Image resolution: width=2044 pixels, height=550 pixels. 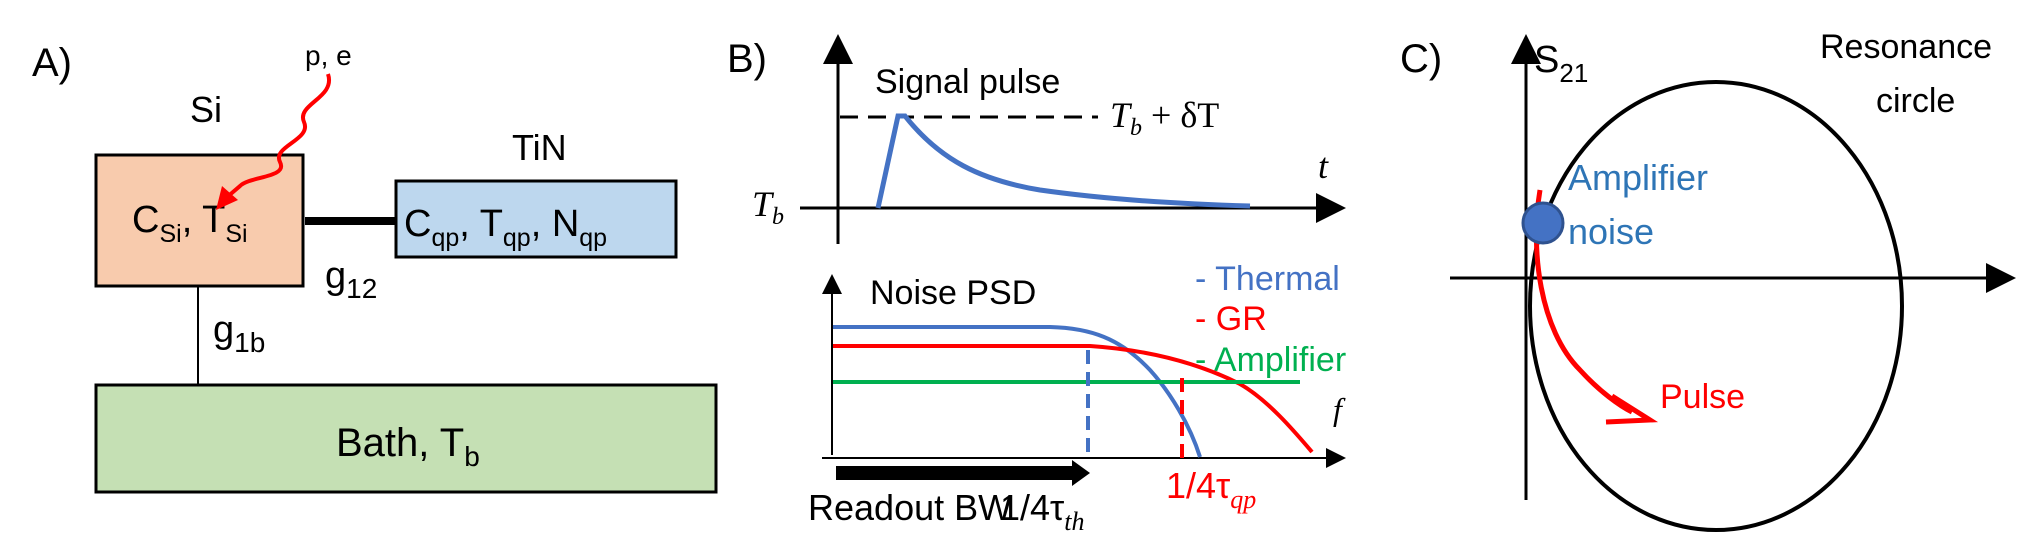 What do you see at coordinates (1638, 177) in the screenshot?
I see `amplifier-noise-line1: Amplifier` at bounding box center [1638, 177].